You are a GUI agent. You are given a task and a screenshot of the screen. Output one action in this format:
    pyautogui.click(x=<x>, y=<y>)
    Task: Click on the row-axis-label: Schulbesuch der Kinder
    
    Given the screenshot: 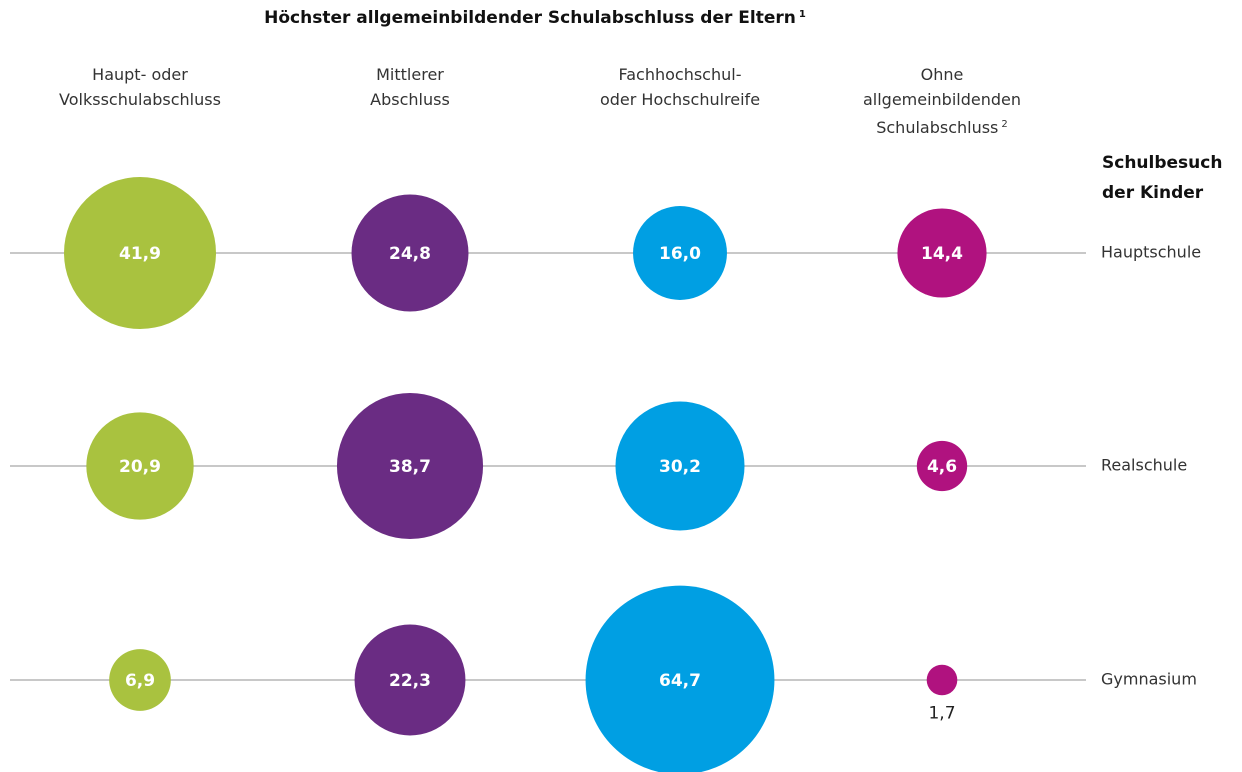 What is the action you would take?
    pyautogui.click(x=1162, y=178)
    